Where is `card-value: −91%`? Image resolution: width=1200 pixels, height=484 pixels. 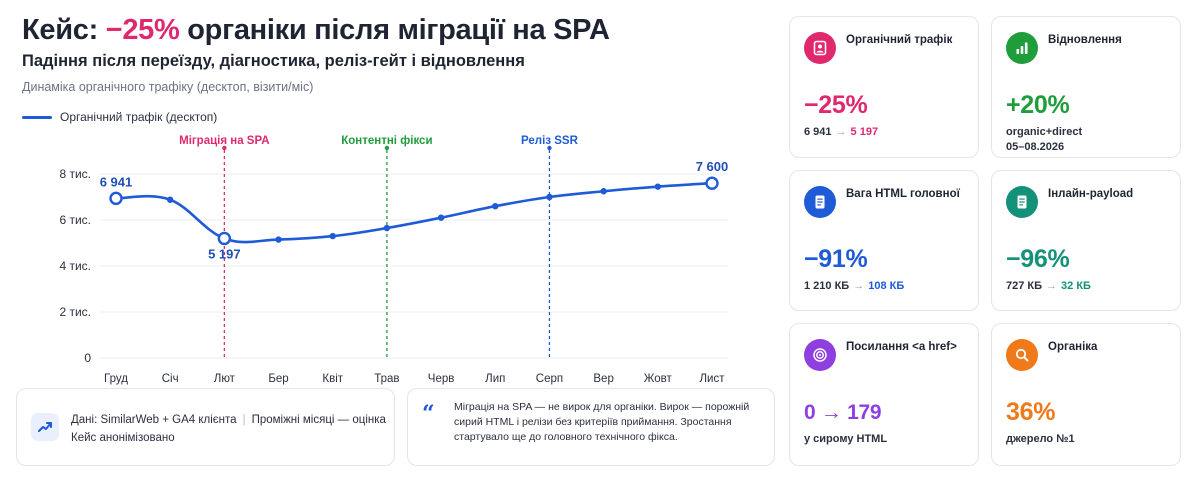
card-value: −91% is located at coordinates (836, 259).